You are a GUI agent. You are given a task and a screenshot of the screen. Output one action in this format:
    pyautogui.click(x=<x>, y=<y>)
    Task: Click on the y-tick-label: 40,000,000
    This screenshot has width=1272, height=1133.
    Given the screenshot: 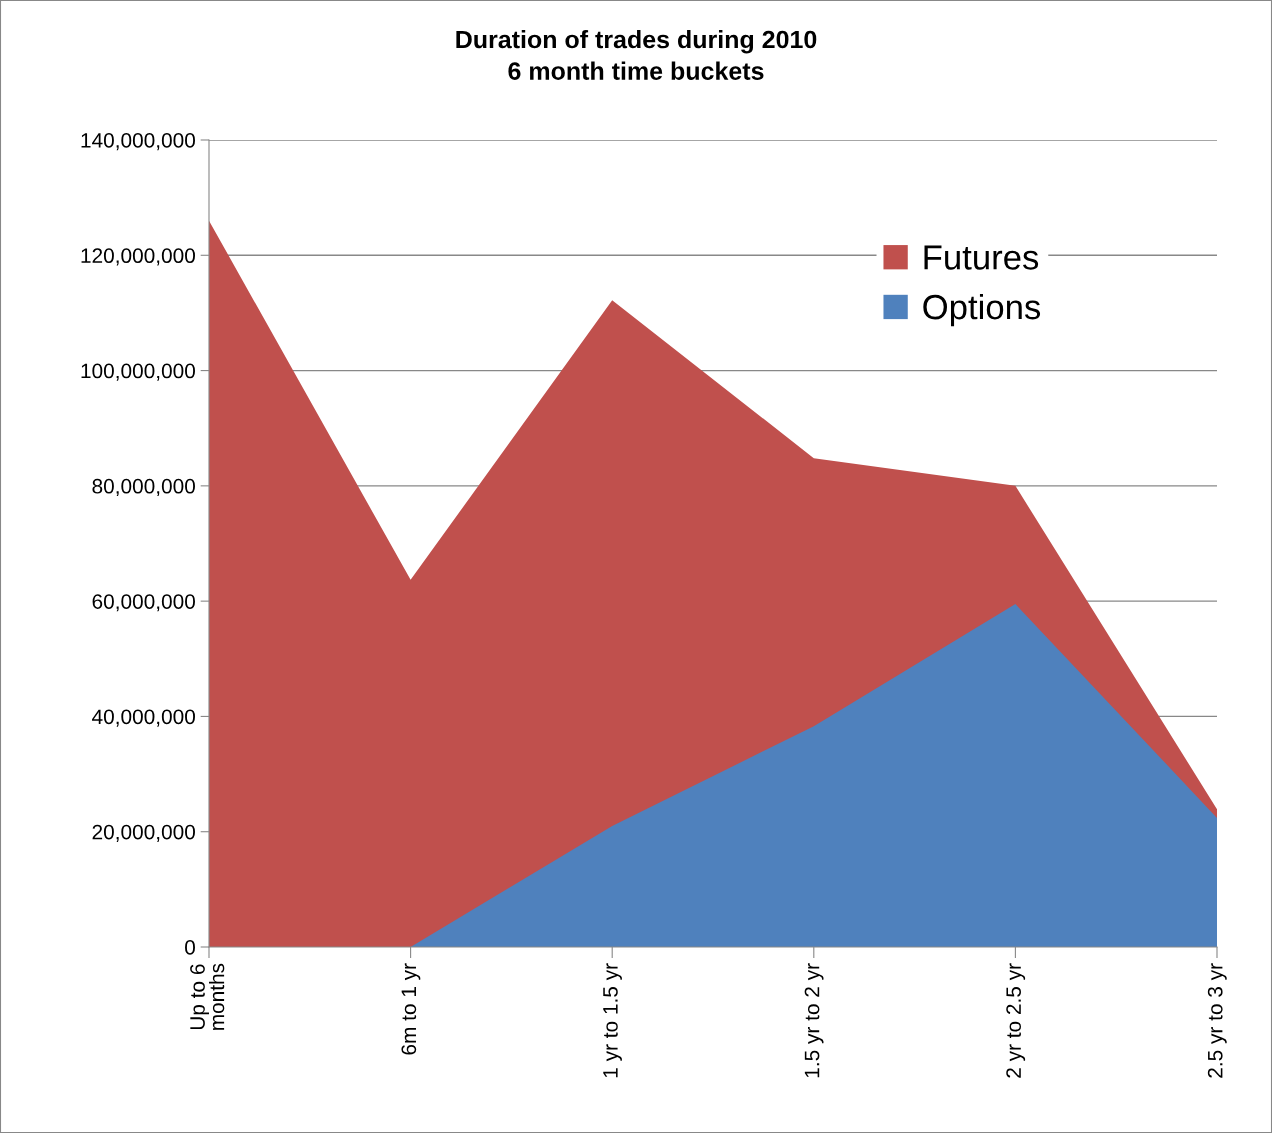 What is the action you would take?
    pyautogui.click(x=143, y=718)
    